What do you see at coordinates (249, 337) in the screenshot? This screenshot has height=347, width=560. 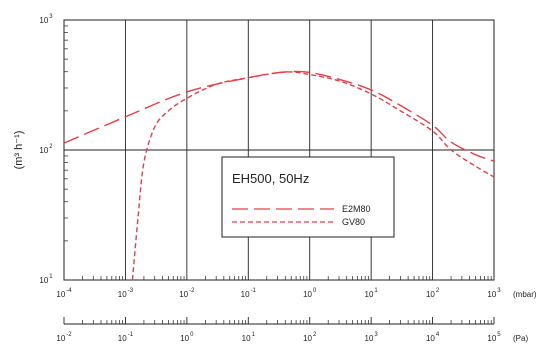 I see `x-pa-tick-label-3: 10¹` at bounding box center [249, 337].